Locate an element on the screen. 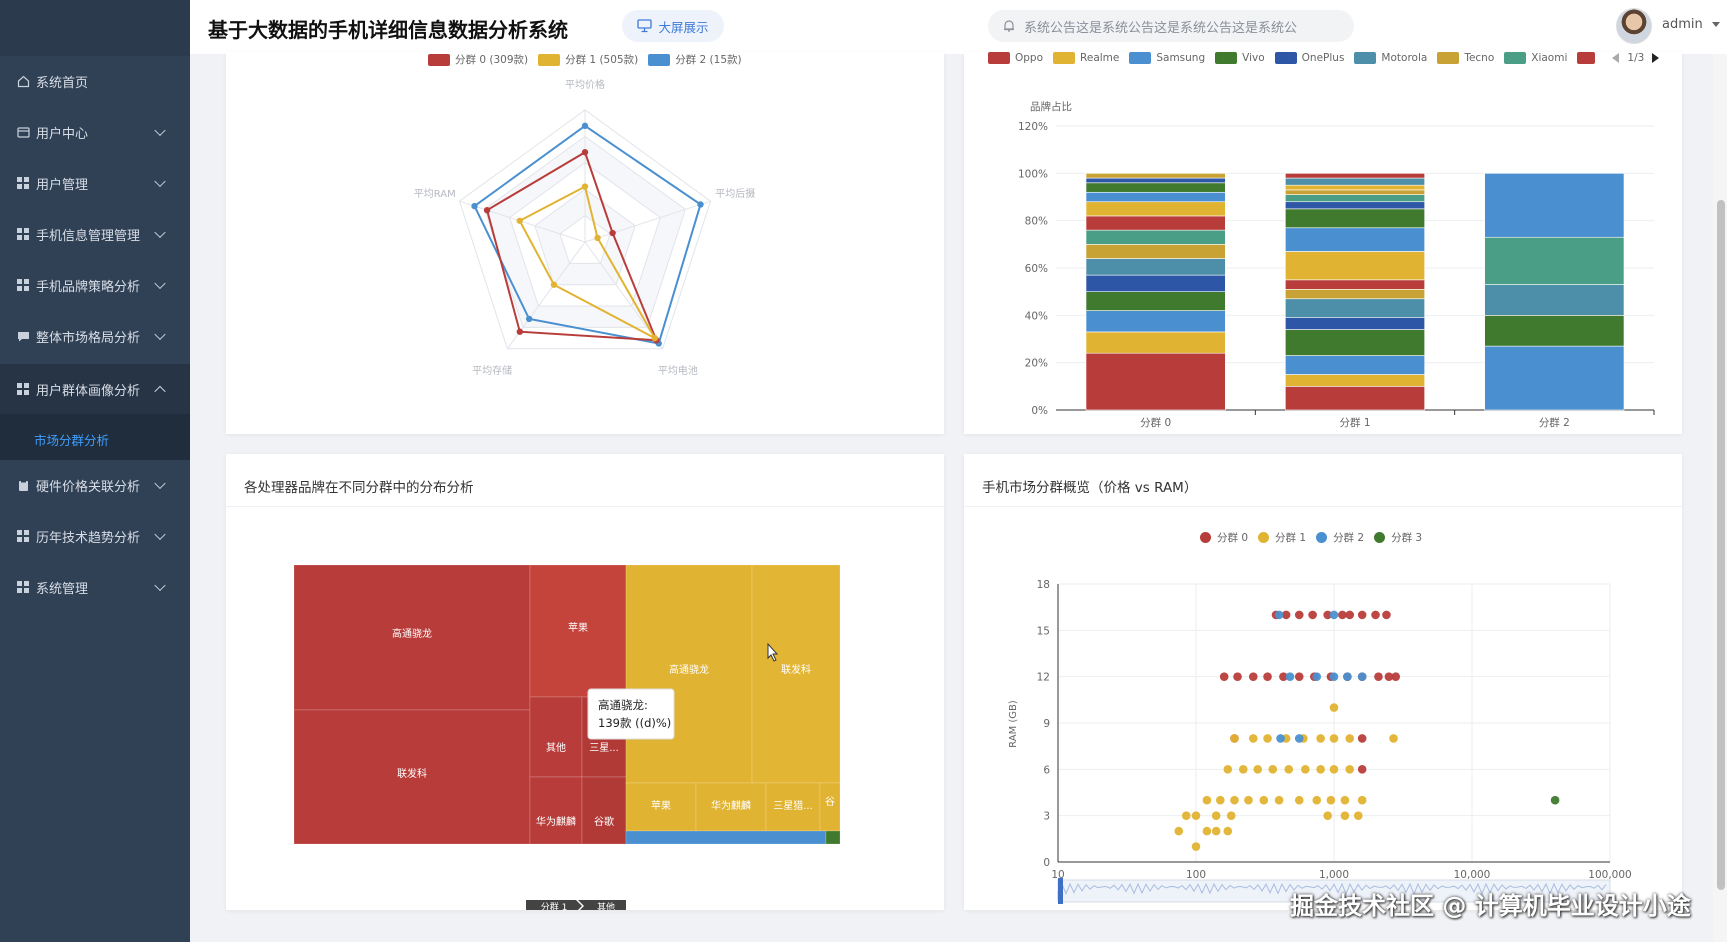 The width and height of the screenshot is (1727, 942). legend-item: Tecno is located at coordinates (1465, 58).